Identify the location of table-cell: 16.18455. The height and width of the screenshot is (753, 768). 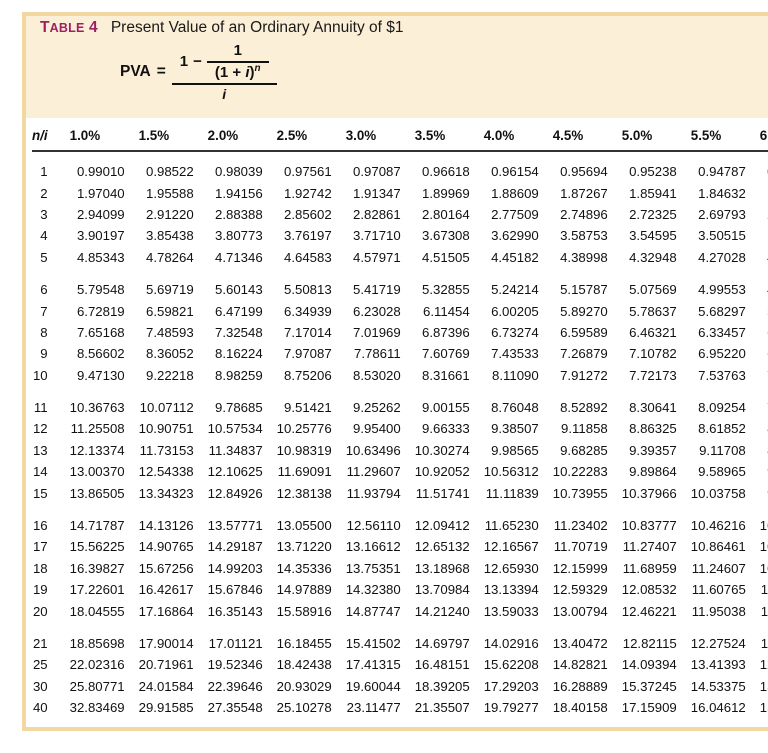
(304, 643).